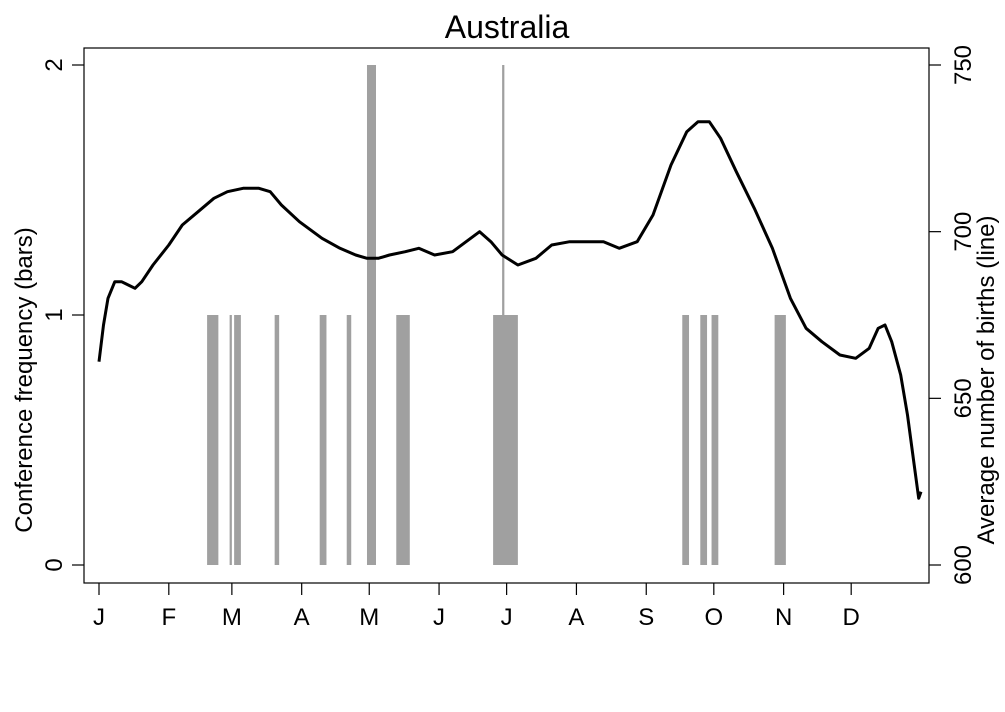 Image resolution: width=1005 pixels, height=712 pixels. I want to click on y-right-tick-label: 600, so click(963, 565).